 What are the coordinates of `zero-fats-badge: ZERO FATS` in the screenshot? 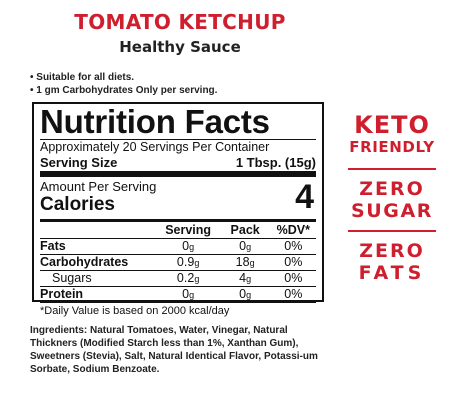 It's located at (392, 262).